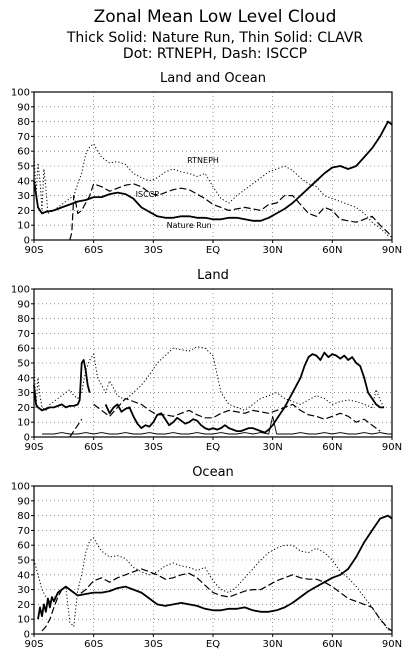  What do you see at coordinates (215, 17) in the screenshot?
I see `figure-title: Zonal Mean Low Level Cloud` at bounding box center [215, 17].